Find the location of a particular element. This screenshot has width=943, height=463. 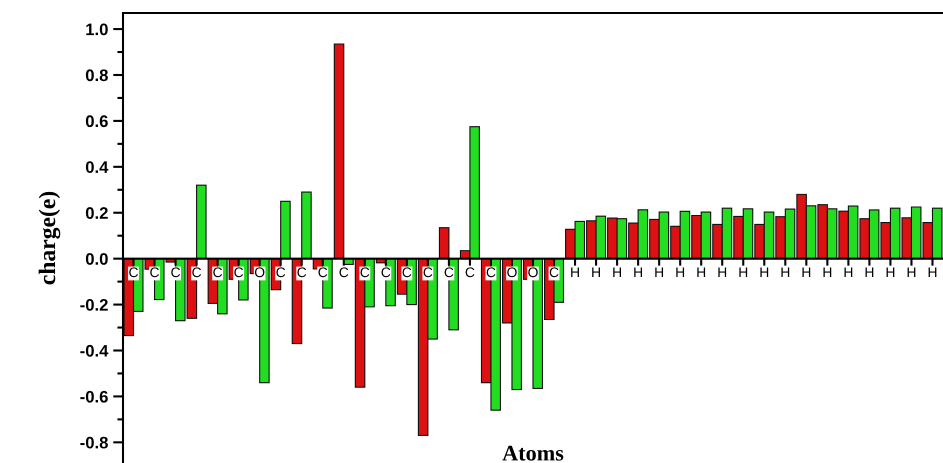

y-tick-label: -0.6 is located at coordinates (94, 396).